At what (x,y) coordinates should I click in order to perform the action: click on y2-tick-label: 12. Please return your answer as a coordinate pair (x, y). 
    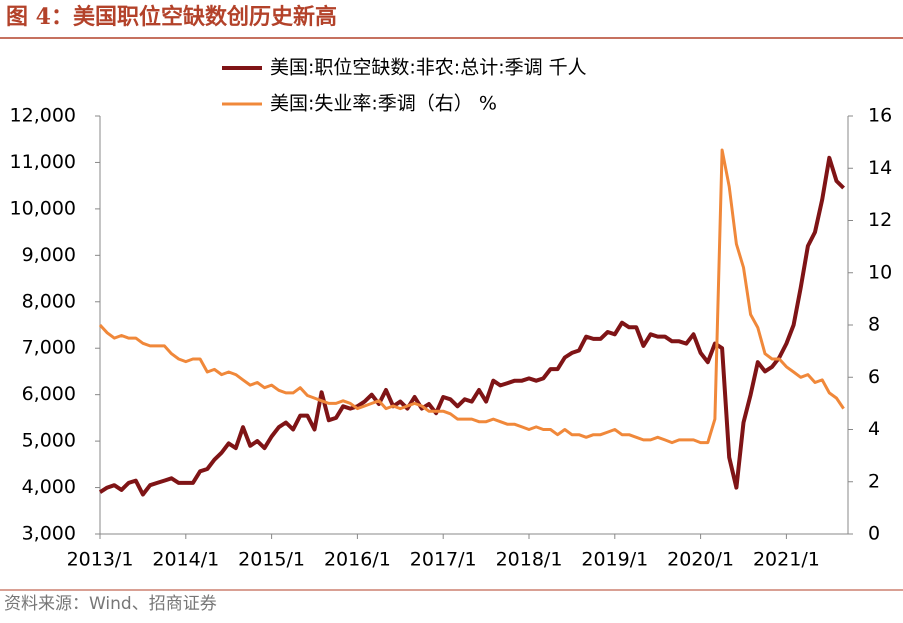
    Looking at the image, I should click on (880, 220).